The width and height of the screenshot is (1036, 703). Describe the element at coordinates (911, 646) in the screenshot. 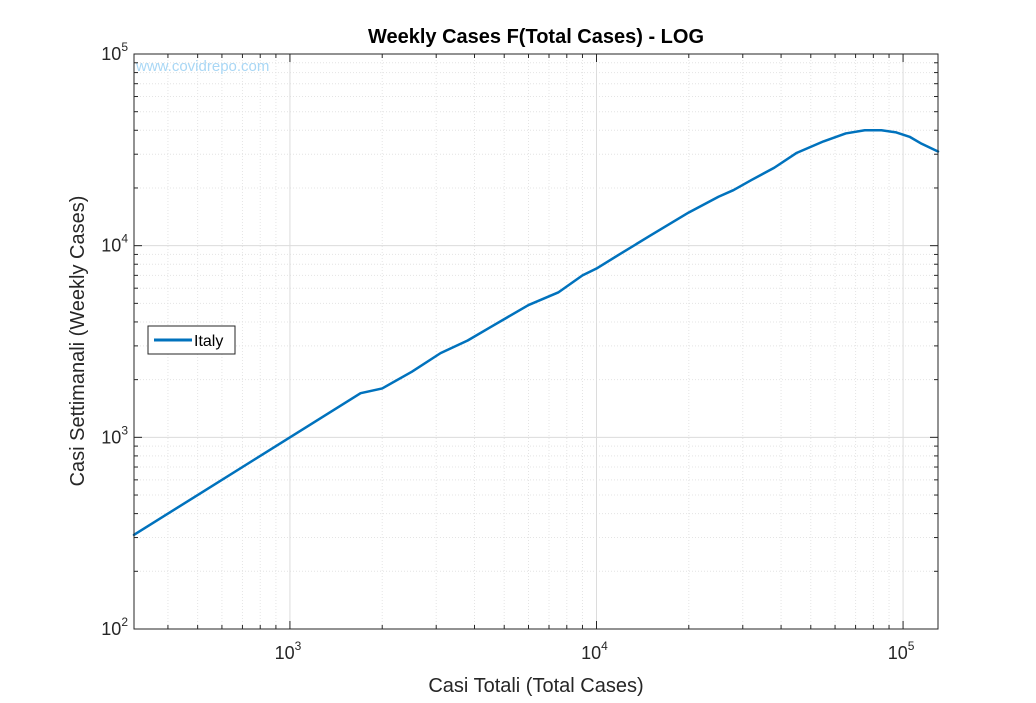

I see `x-tick-exponent: 5` at that location.